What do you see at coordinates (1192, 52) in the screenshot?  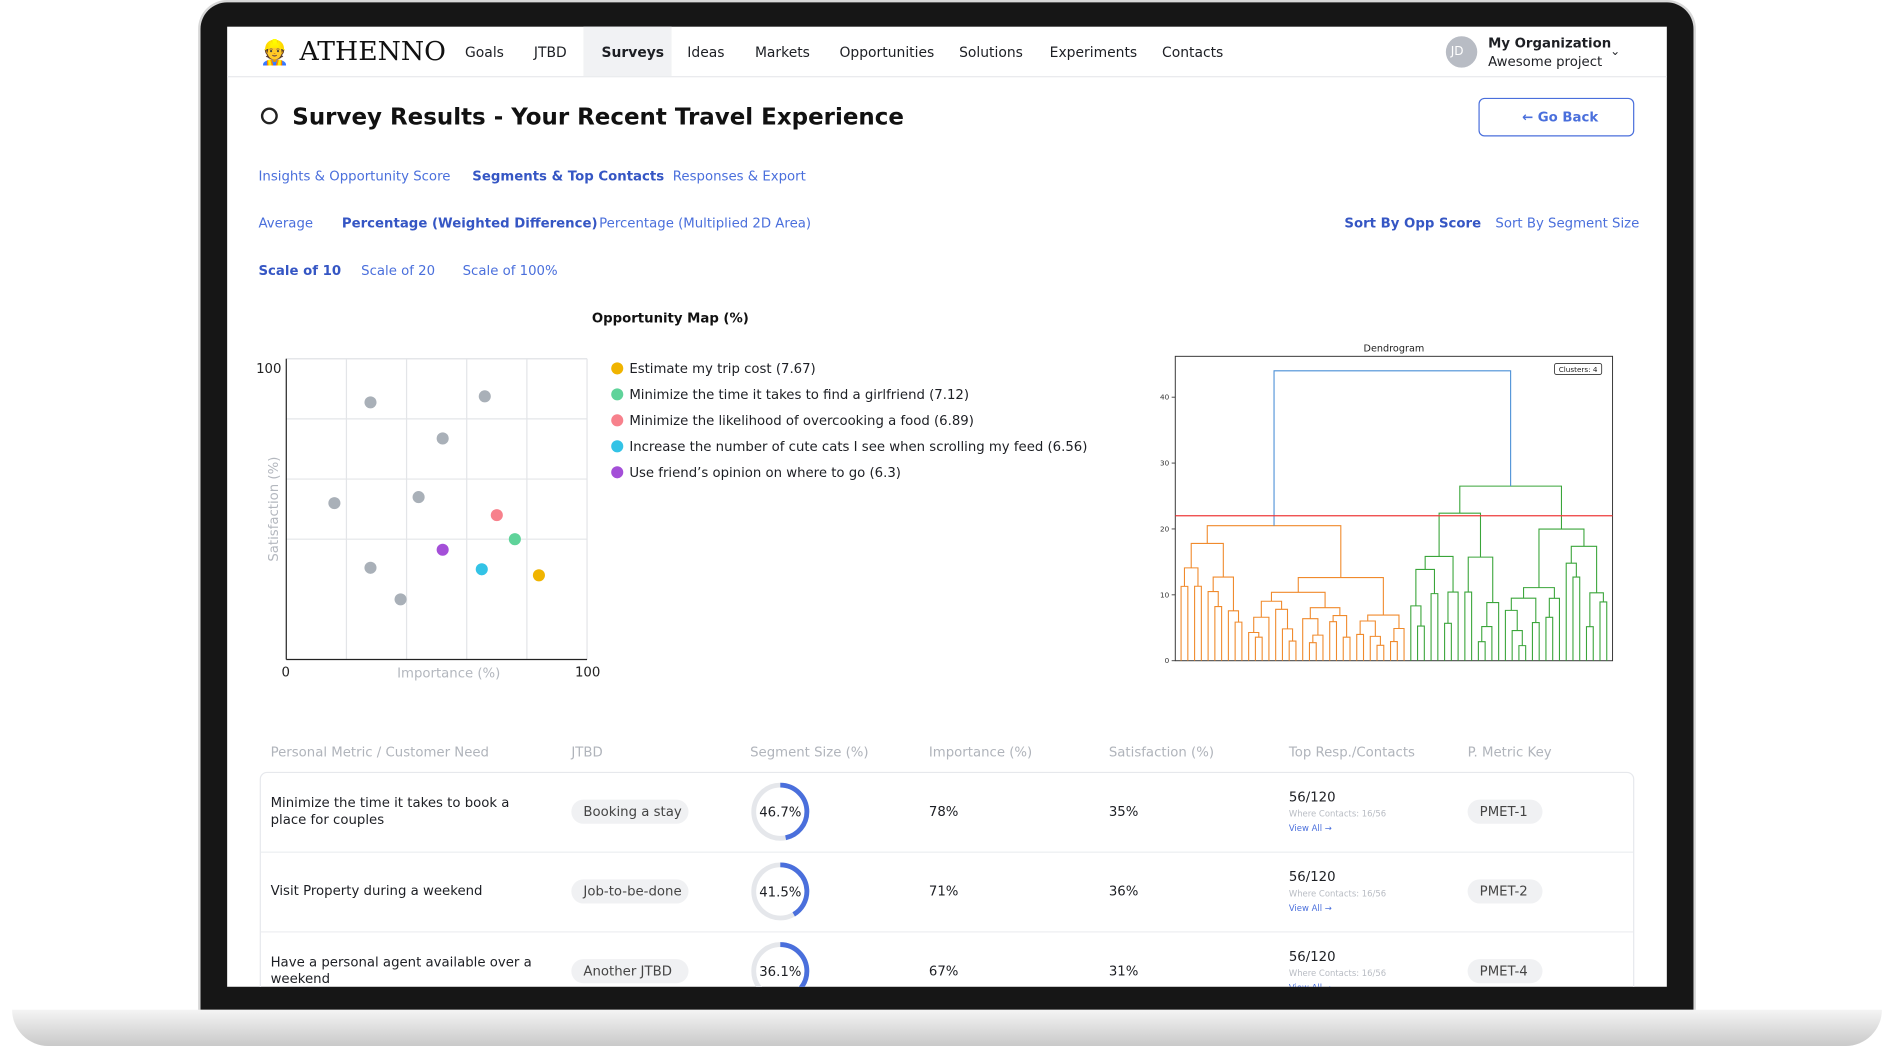 I see `nav-item: Contacts` at bounding box center [1192, 52].